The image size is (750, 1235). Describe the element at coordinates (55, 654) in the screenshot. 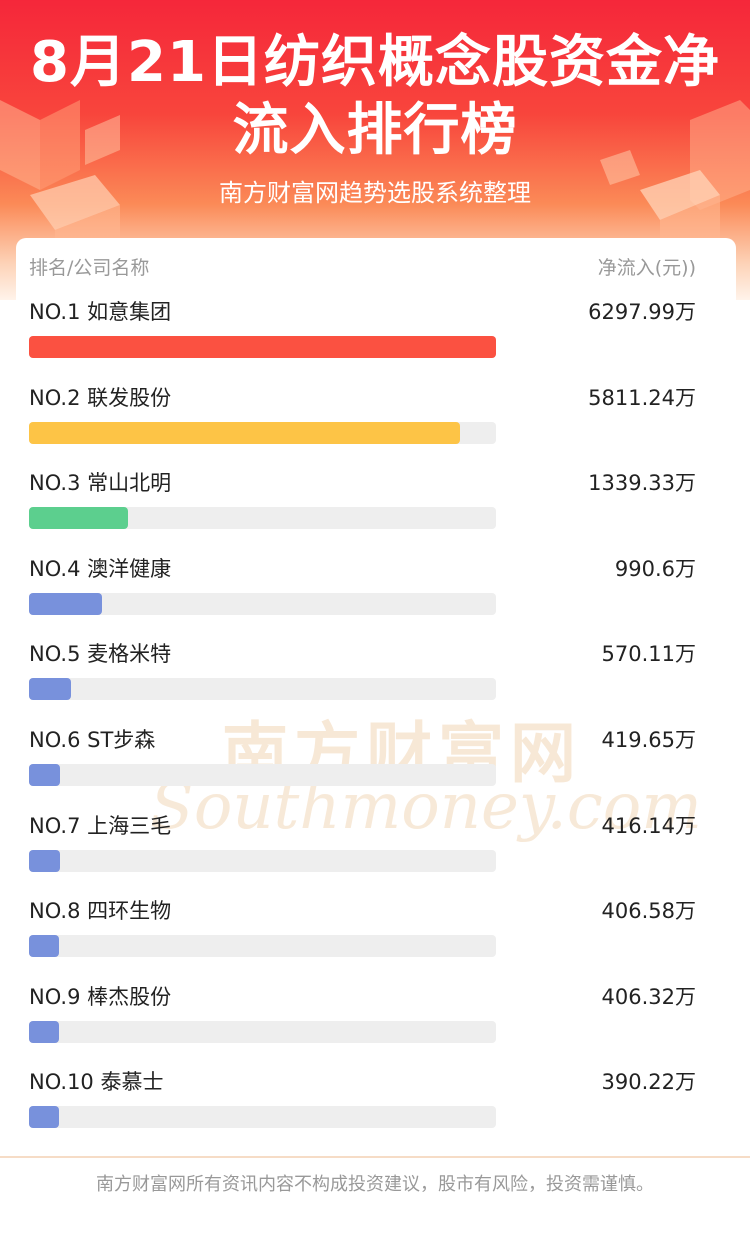

I see `row-rank: NO.5` at that location.